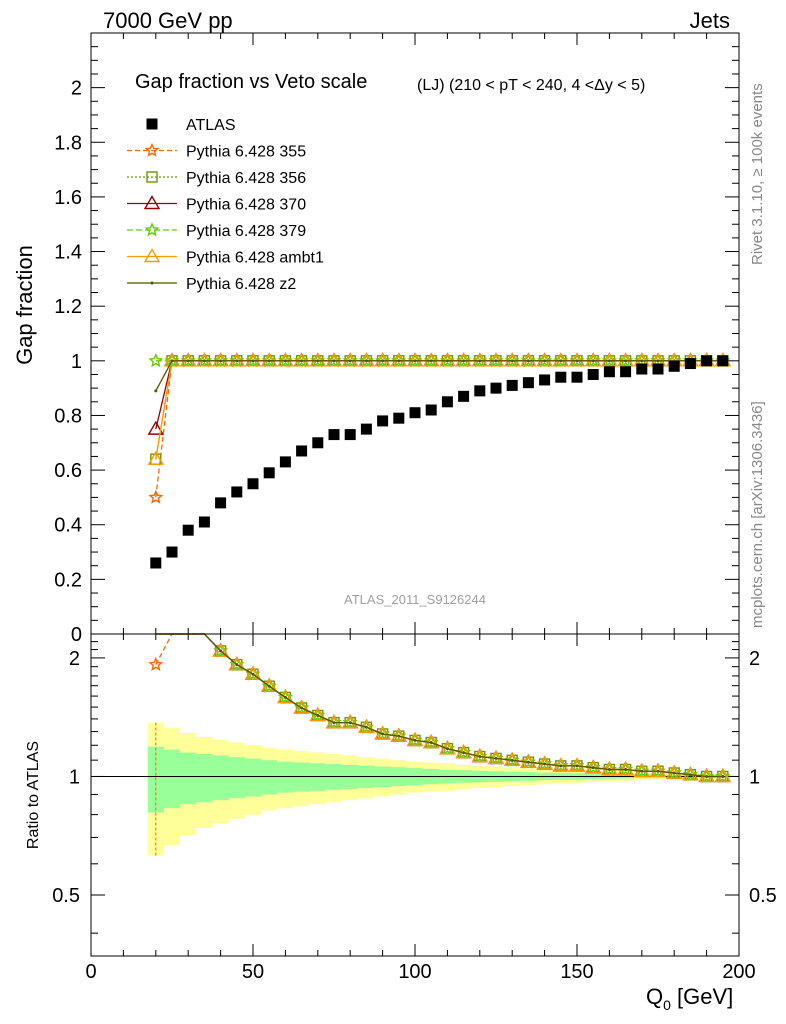 This screenshot has width=786, height=1024. I want to click on ratio-tick-label: 0.5, so click(66, 896).